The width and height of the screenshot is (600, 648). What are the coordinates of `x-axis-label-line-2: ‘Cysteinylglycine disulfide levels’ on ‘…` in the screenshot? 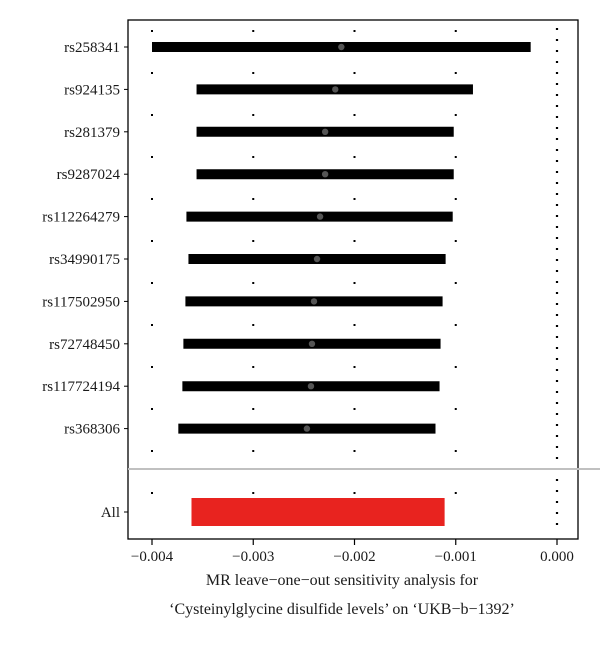 It's located at (342, 609).